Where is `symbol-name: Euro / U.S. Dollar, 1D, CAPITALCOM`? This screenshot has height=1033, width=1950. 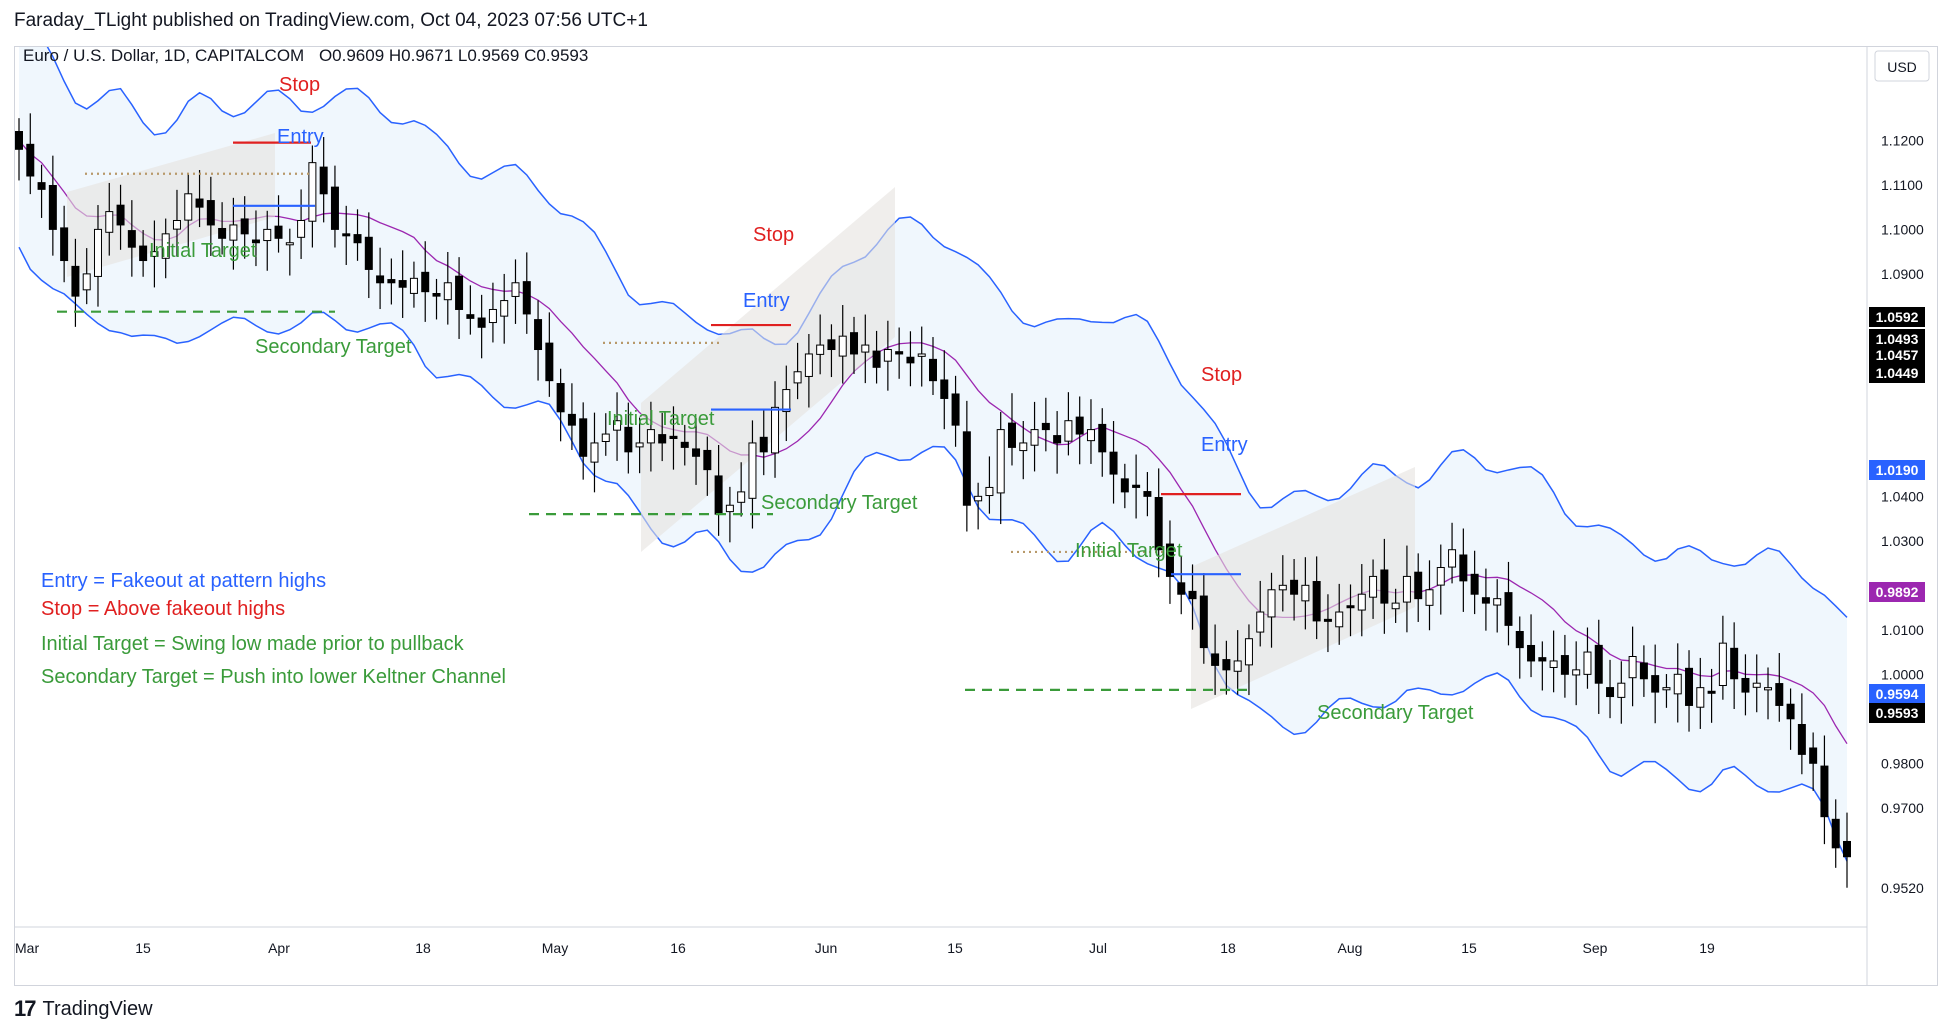 symbol-name: Euro / U.S. Dollar, 1D, CAPITALCOM is located at coordinates (163, 56).